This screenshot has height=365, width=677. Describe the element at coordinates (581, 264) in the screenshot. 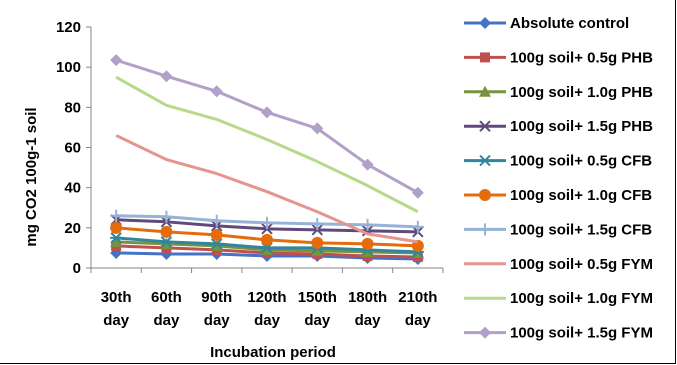

I see `legend-label: 100g soil+ 0.5g FYM` at that location.